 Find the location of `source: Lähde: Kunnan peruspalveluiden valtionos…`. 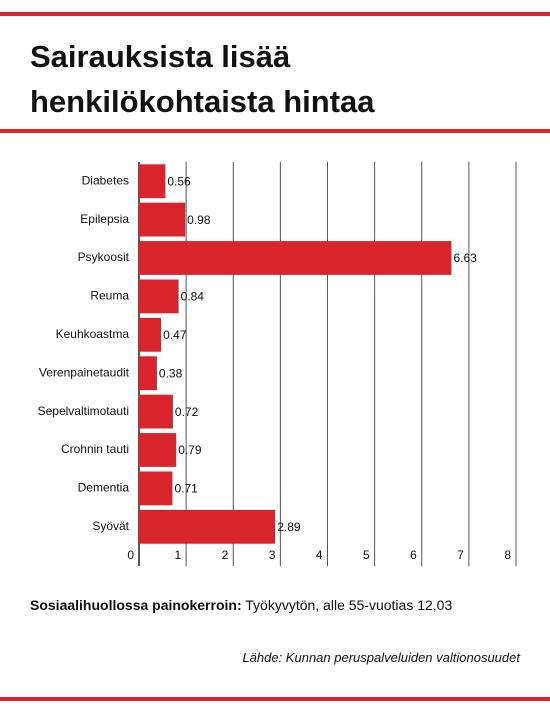

source: Lähde: Kunnan peruspalveluiden valtionos… is located at coordinates (381, 657).